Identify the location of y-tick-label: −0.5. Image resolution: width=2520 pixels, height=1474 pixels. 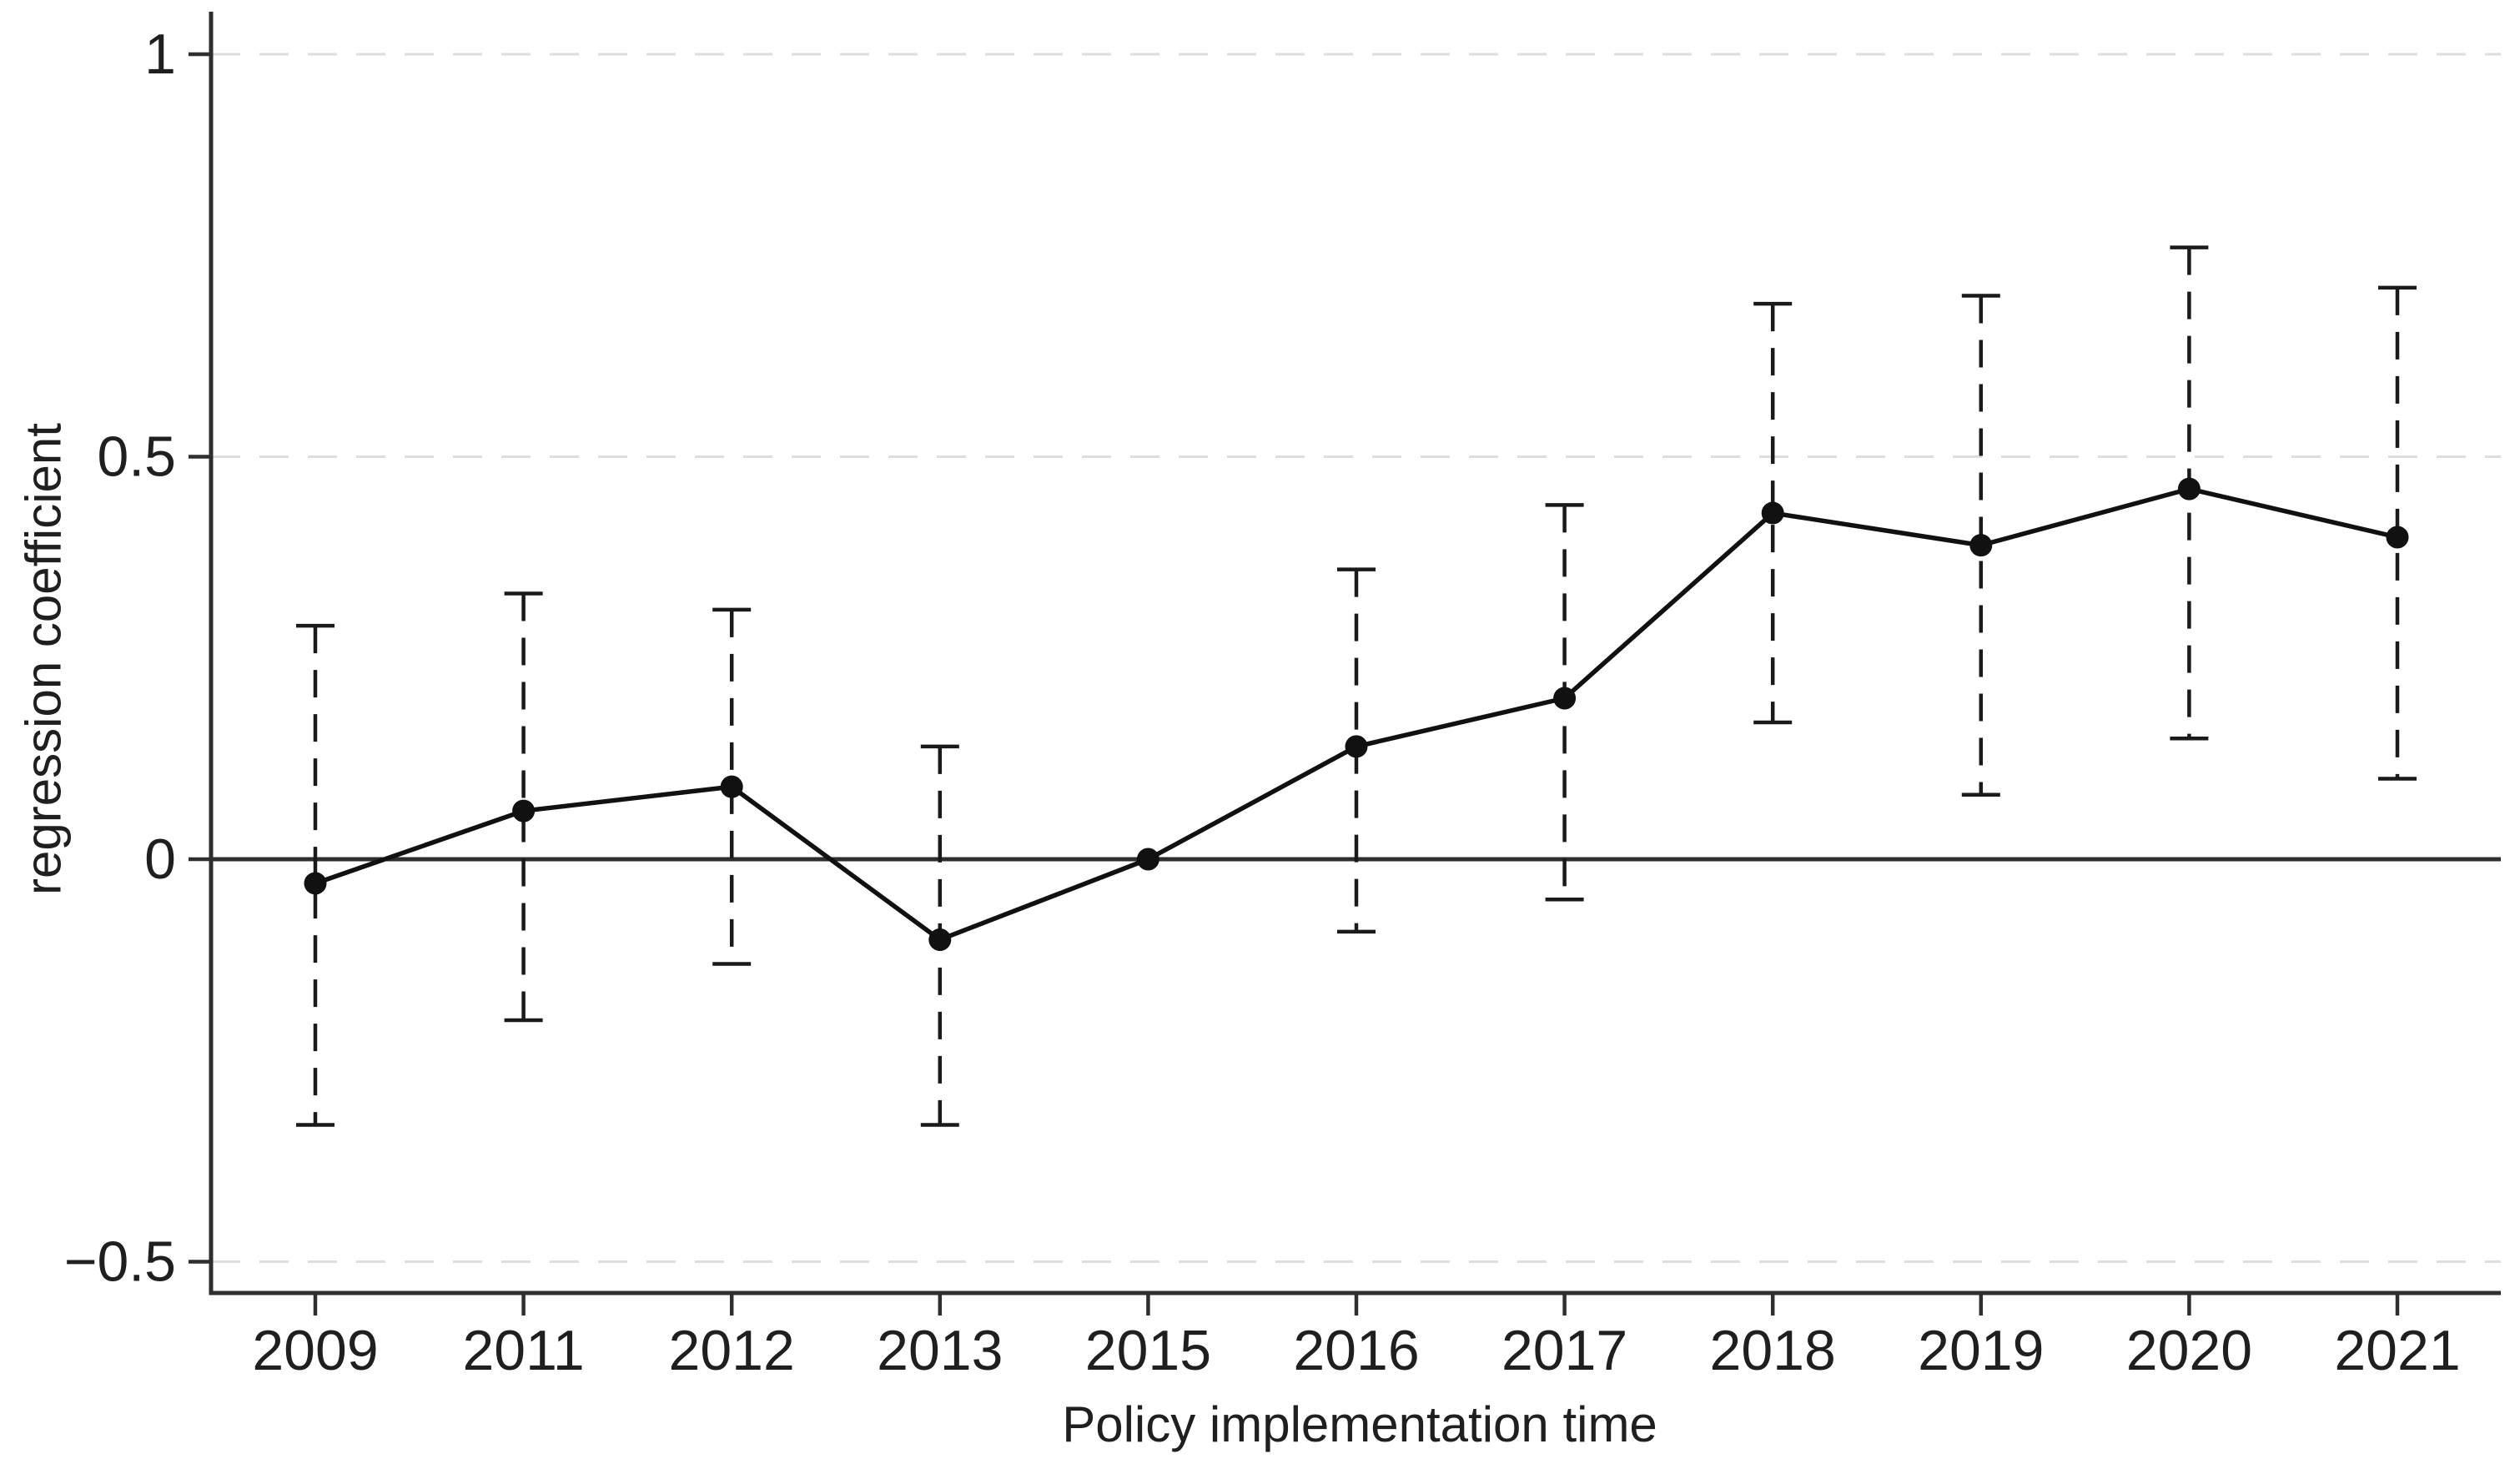
(120, 1262).